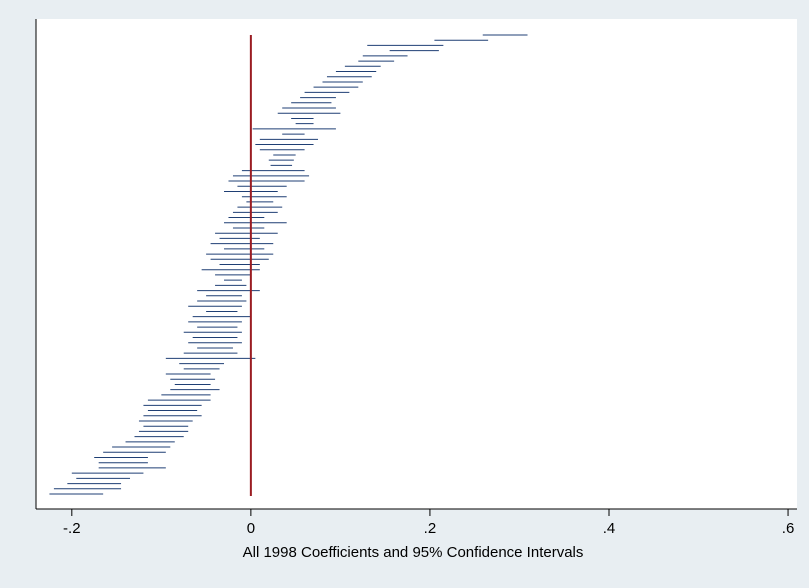 Image resolution: width=809 pixels, height=588 pixels. Describe the element at coordinates (430, 528) in the screenshot. I see `x-tick-label: .2` at that location.